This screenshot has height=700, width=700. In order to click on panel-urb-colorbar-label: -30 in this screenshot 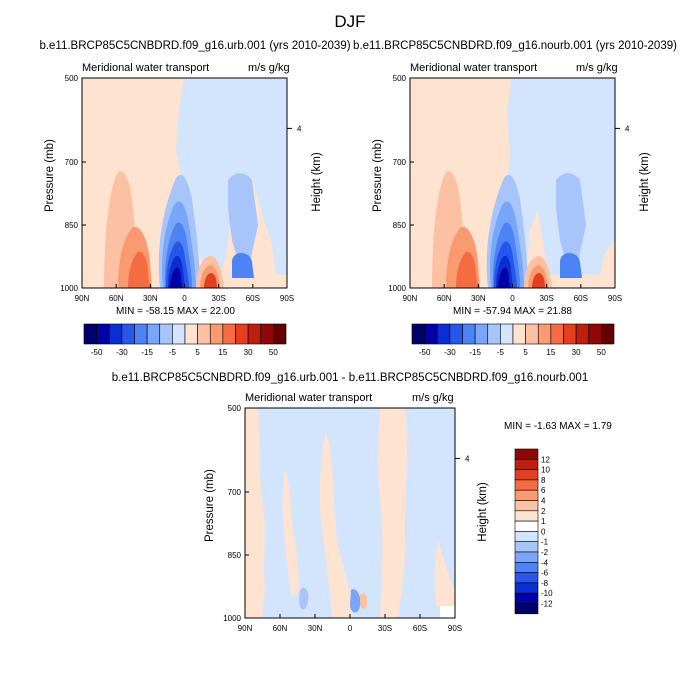, I will do `click(122, 352)`.